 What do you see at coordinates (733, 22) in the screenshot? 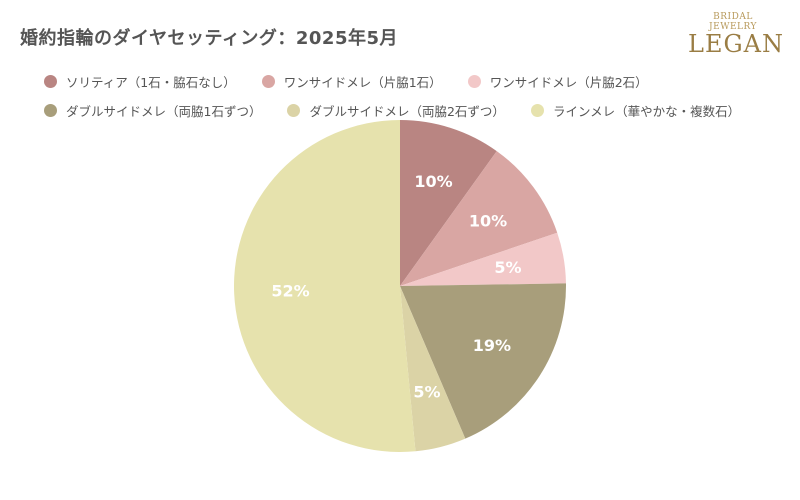
I see `logo-subtitle: BRIDAL JEWELRY` at bounding box center [733, 22].